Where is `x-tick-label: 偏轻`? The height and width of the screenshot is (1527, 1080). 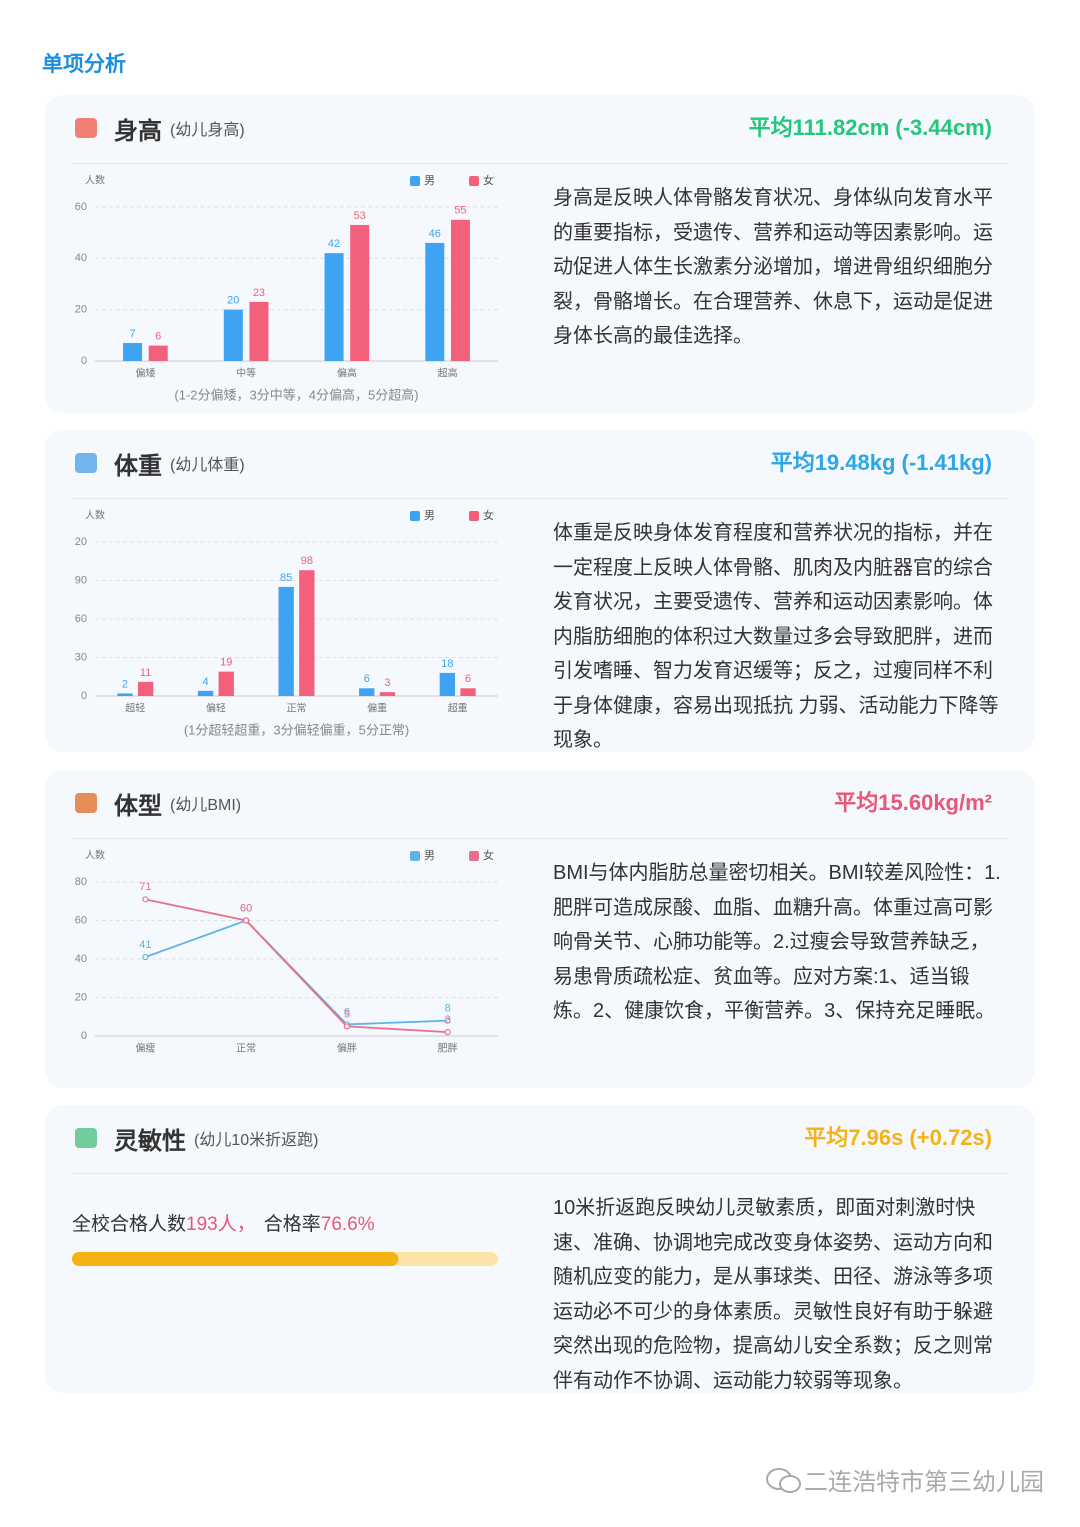 x-tick-label: 偏轻 is located at coordinates (216, 708).